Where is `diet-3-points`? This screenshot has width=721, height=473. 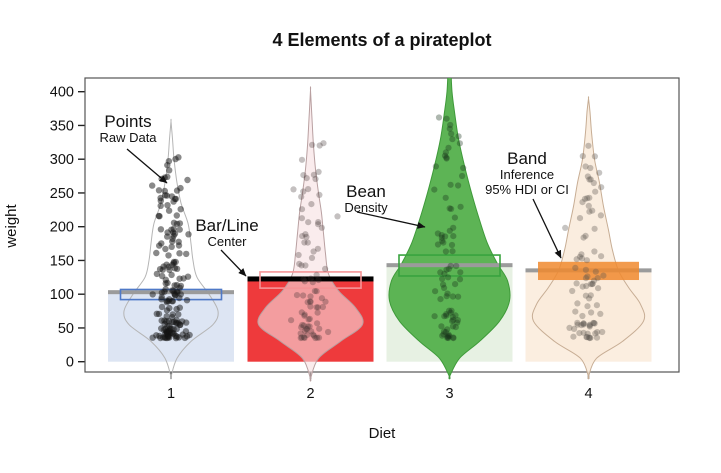
diet-3-points is located at coordinates (449, 228).